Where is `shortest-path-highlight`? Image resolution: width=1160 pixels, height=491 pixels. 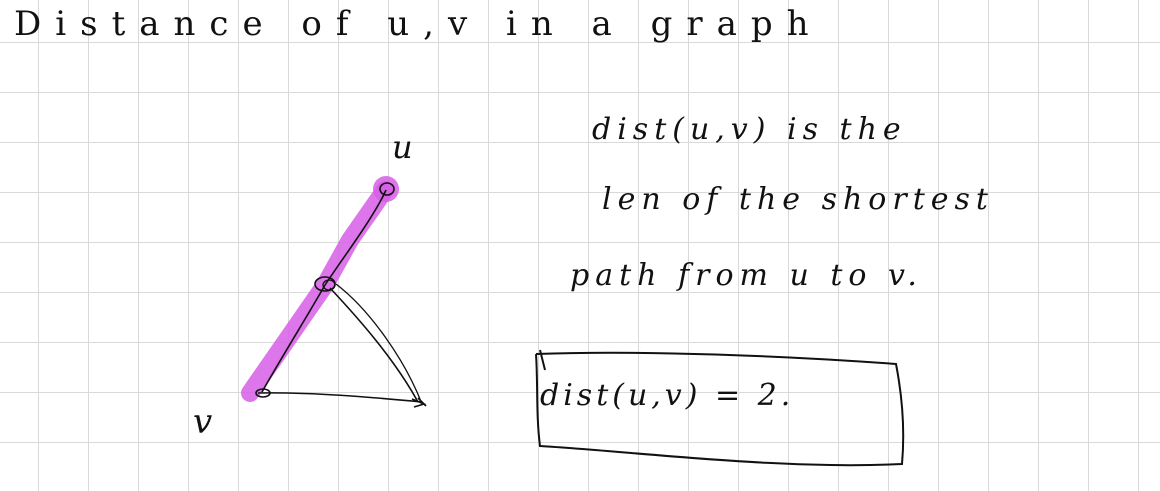 shortest-path-highlight is located at coordinates (317, 291).